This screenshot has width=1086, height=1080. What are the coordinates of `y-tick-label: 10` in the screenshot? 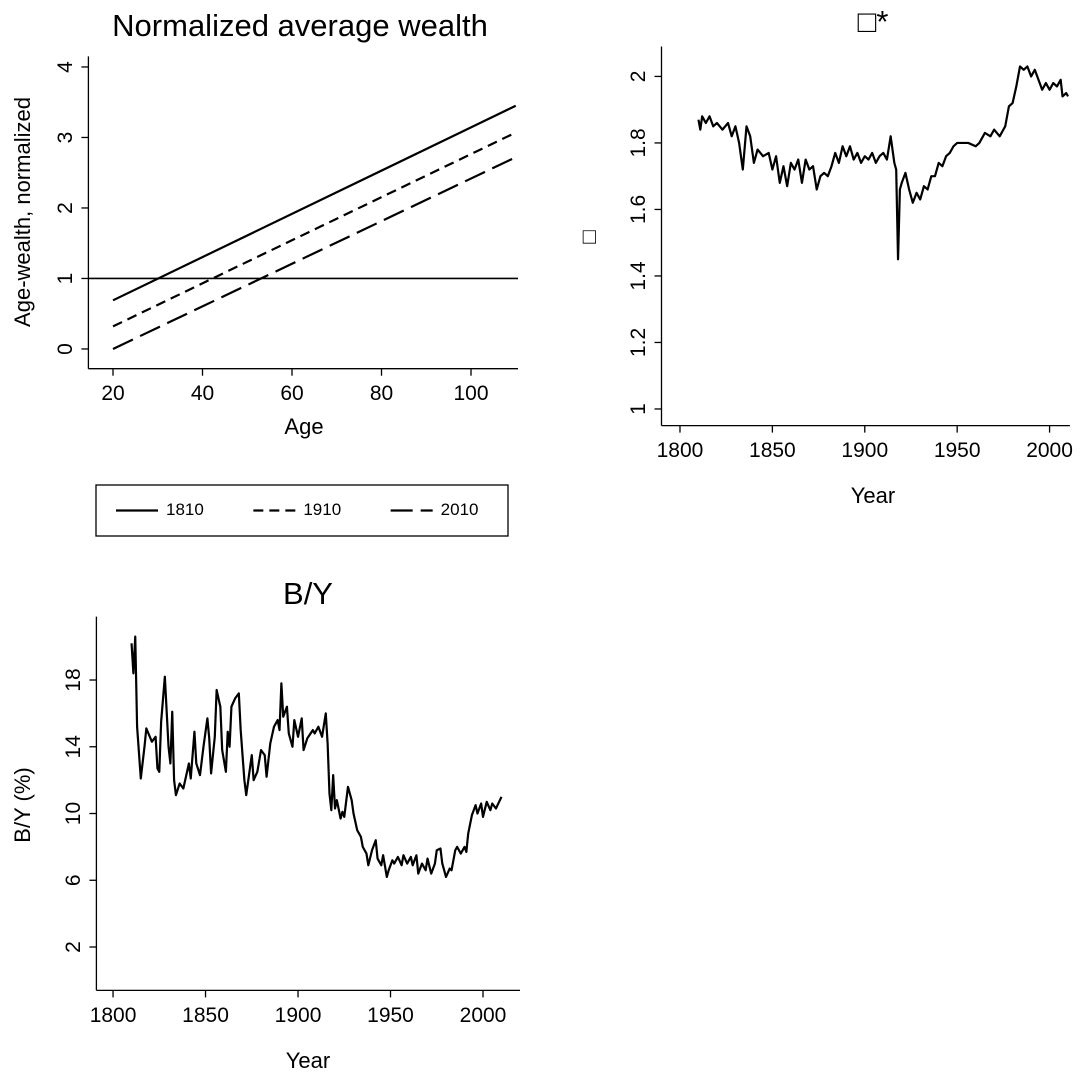 It's located at (73, 813).